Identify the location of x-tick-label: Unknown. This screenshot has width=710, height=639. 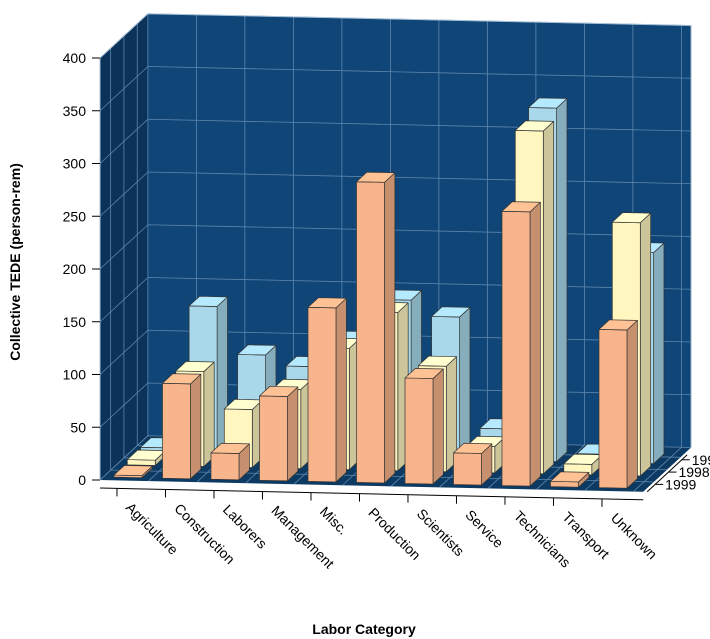
(634, 536).